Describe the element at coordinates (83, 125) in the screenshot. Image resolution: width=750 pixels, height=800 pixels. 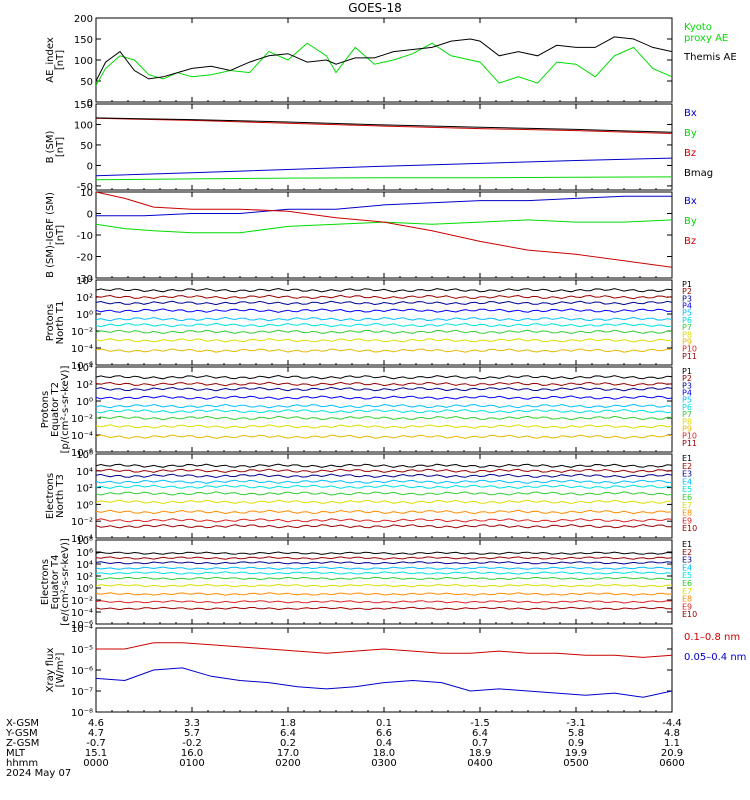
I see `y-tick-label: 100` at that location.